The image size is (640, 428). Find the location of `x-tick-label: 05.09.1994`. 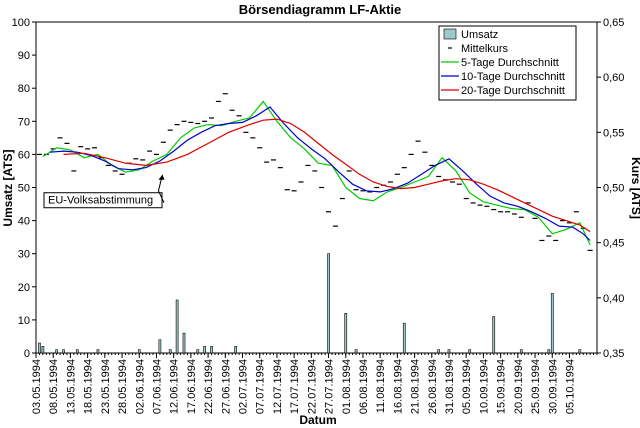

x-tick-label: 05.09.1994 is located at coordinates (467, 386).